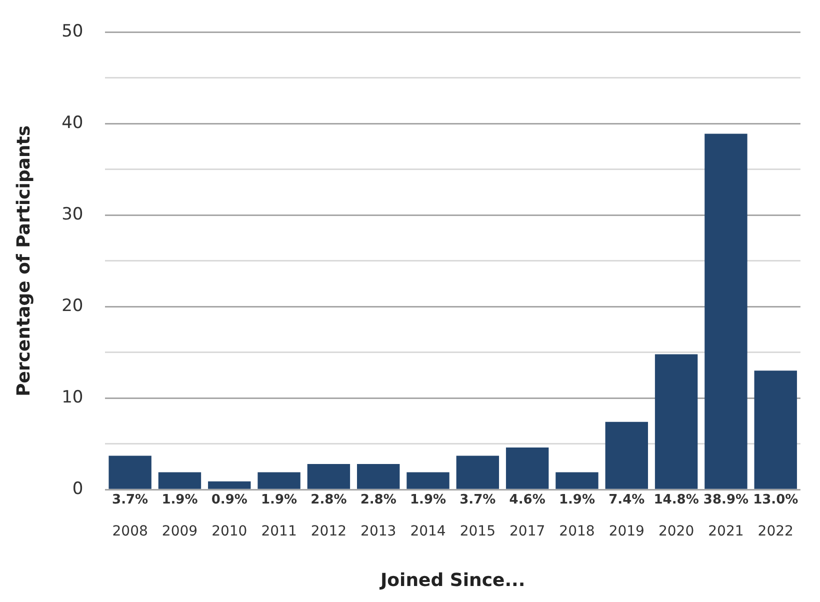  What do you see at coordinates (73, 398) in the screenshot?
I see `y-tick-label: 10` at bounding box center [73, 398].